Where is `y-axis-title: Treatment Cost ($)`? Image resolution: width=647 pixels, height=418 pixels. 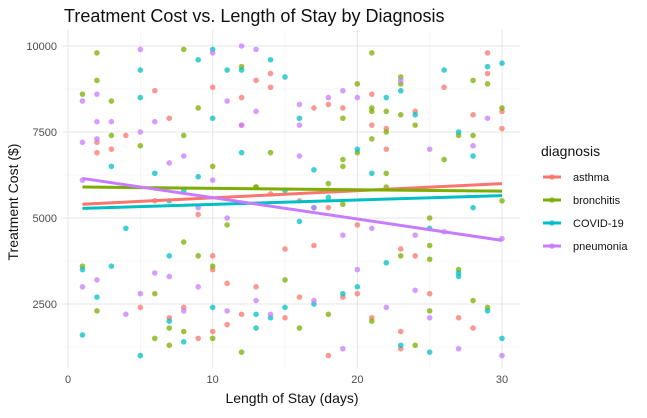 y-axis-title: Treatment Cost ($) is located at coordinates (13, 202).